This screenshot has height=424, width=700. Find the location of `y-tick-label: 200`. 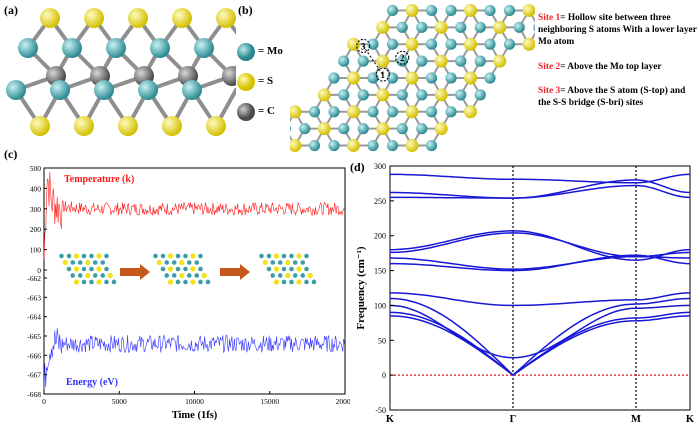

y-tick-label: 200 is located at coordinates (380, 236).